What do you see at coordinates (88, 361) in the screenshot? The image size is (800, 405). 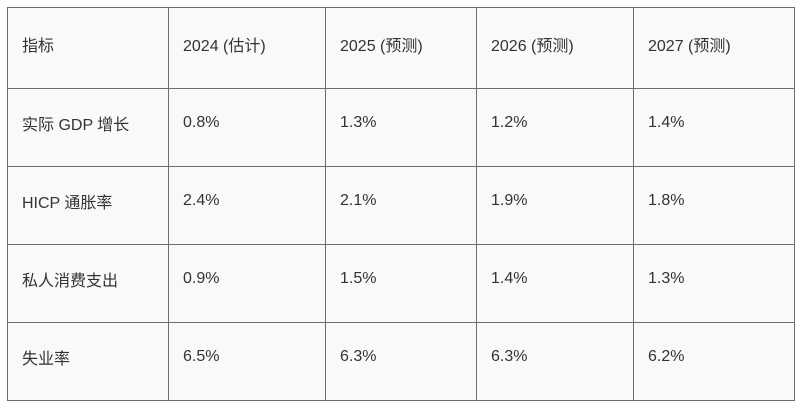 I see `row-label-cell: 失业率` at bounding box center [88, 361].